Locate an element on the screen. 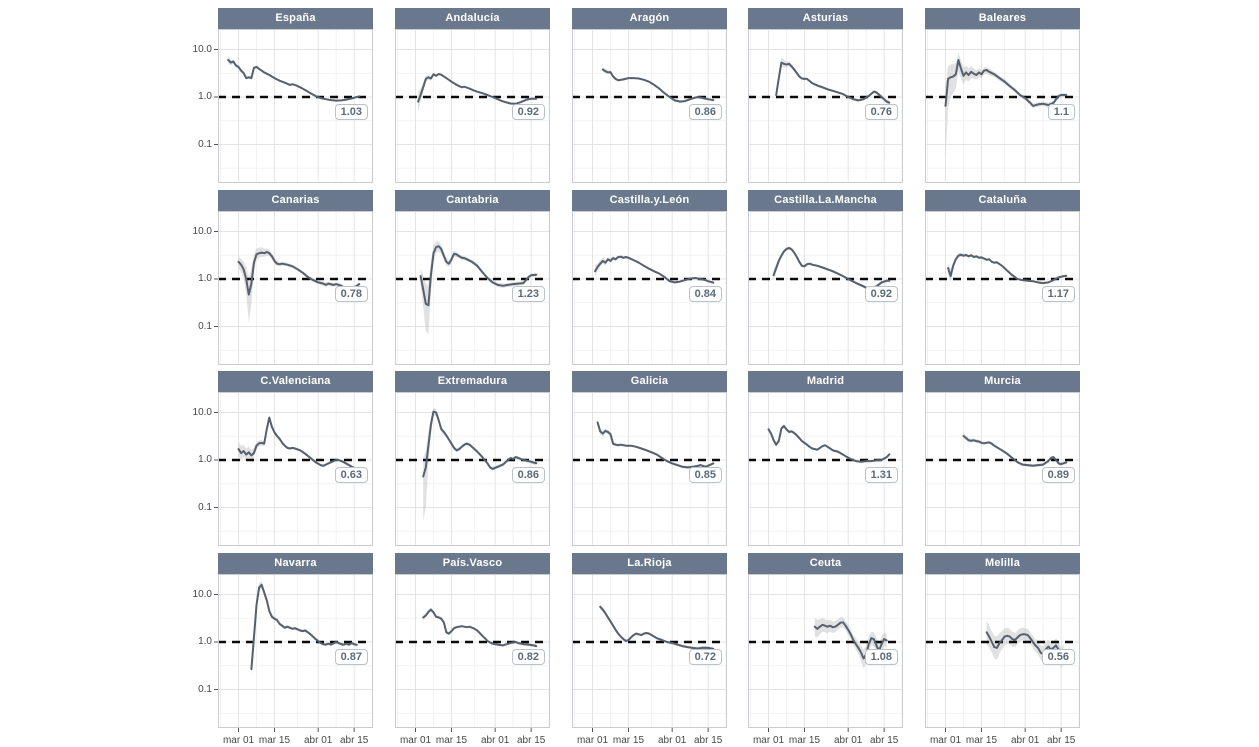  rt-value-label: 0.85 is located at coordinates (705, 475).